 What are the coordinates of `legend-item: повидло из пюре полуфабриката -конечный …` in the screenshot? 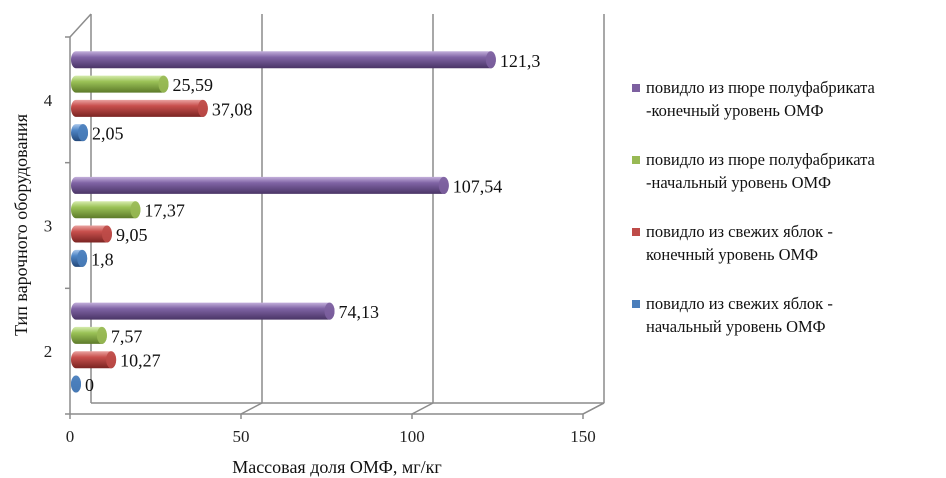 It's located at (788, 112).